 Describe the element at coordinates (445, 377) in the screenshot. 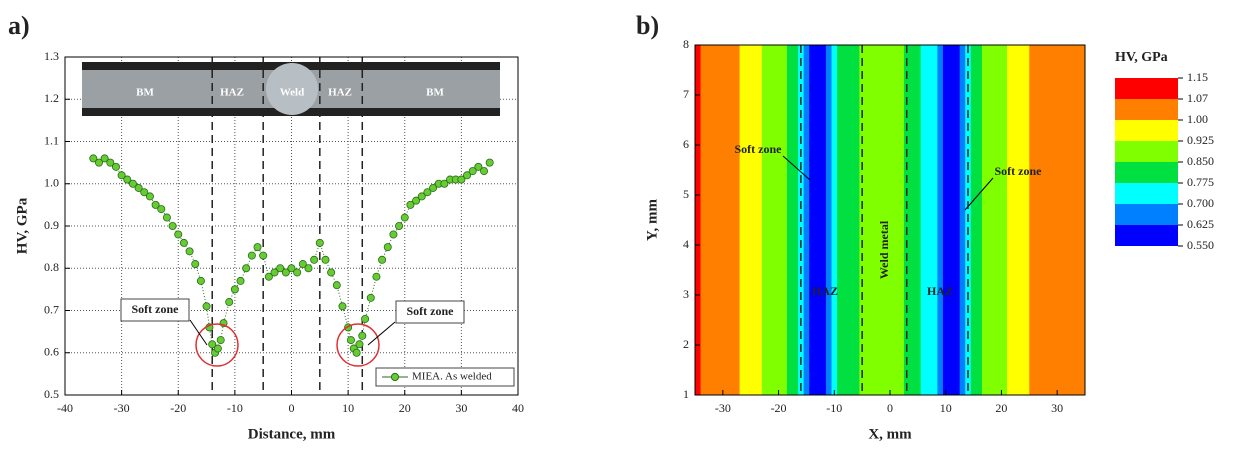

I see `legend-box` at that location.